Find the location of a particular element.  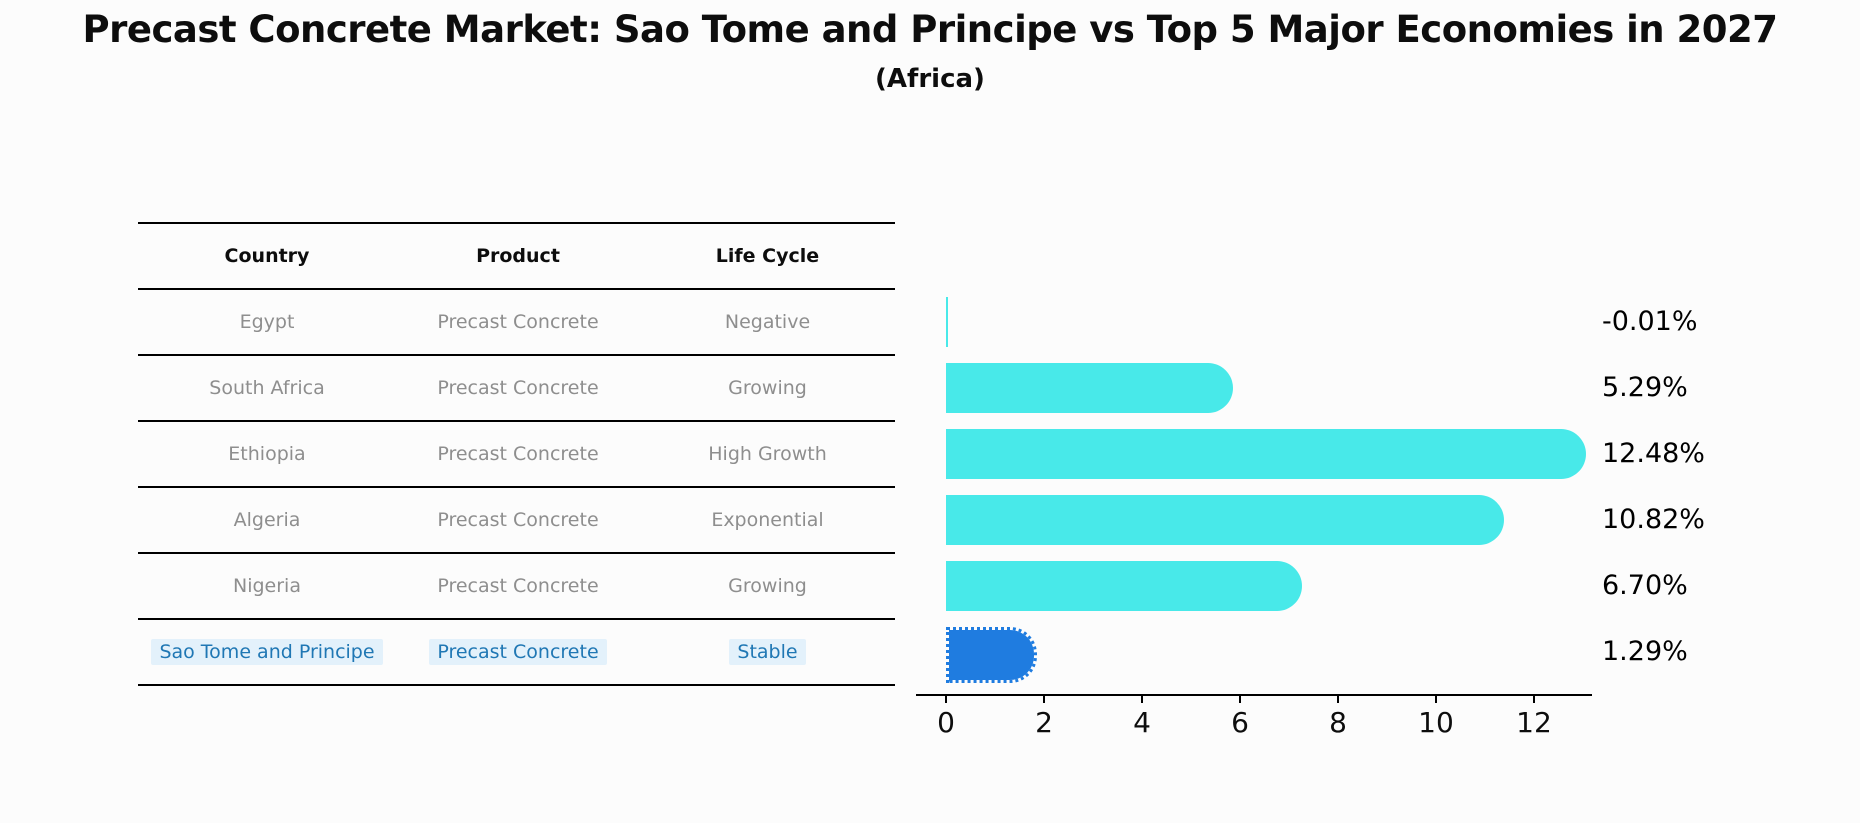

x-axis-line is located at coordinates (1254, 695).